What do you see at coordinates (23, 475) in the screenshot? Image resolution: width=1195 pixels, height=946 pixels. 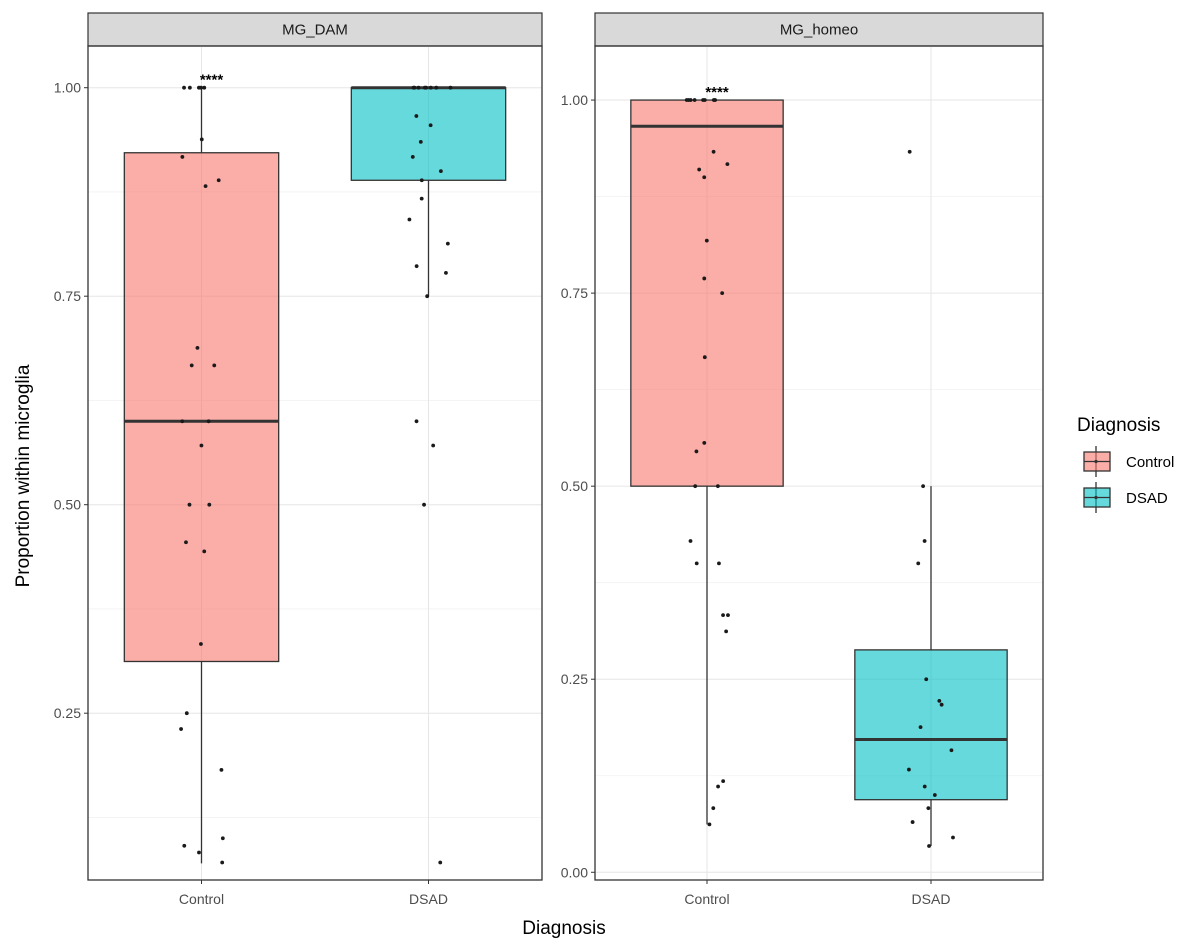 I see `y-axis-title: Proportion within microglia` at bounding box center [23, 475].